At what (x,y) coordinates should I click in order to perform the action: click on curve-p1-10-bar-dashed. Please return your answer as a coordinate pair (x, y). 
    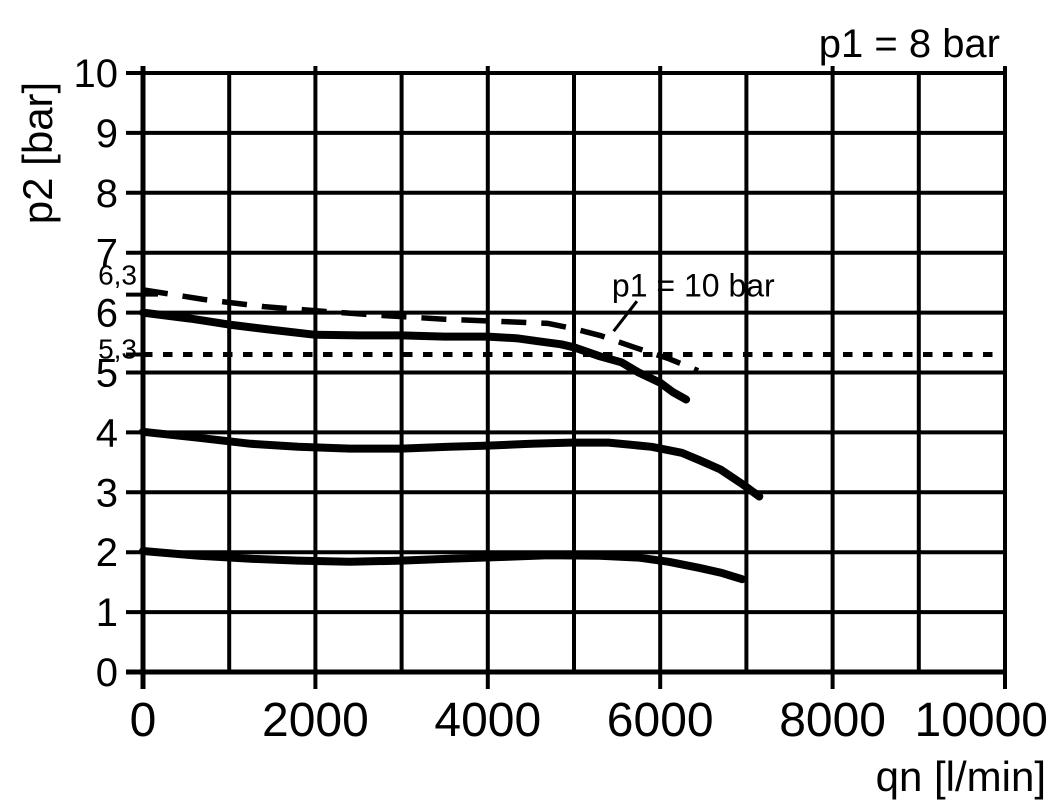
    Looking at the image, I should click on (421, 330).